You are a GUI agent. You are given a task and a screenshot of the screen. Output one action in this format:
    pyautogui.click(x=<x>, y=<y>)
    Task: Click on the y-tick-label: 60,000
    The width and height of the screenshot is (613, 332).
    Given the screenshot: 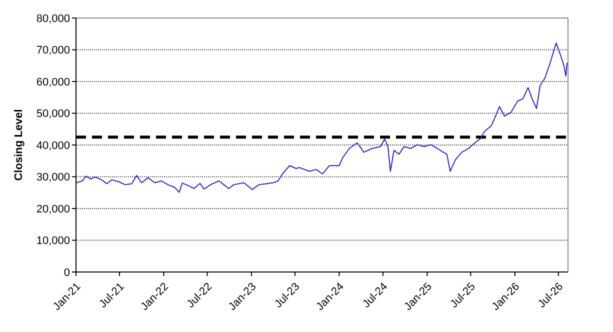 What is the action you would take?
    pyautogui.click(x=53, y=82)
    